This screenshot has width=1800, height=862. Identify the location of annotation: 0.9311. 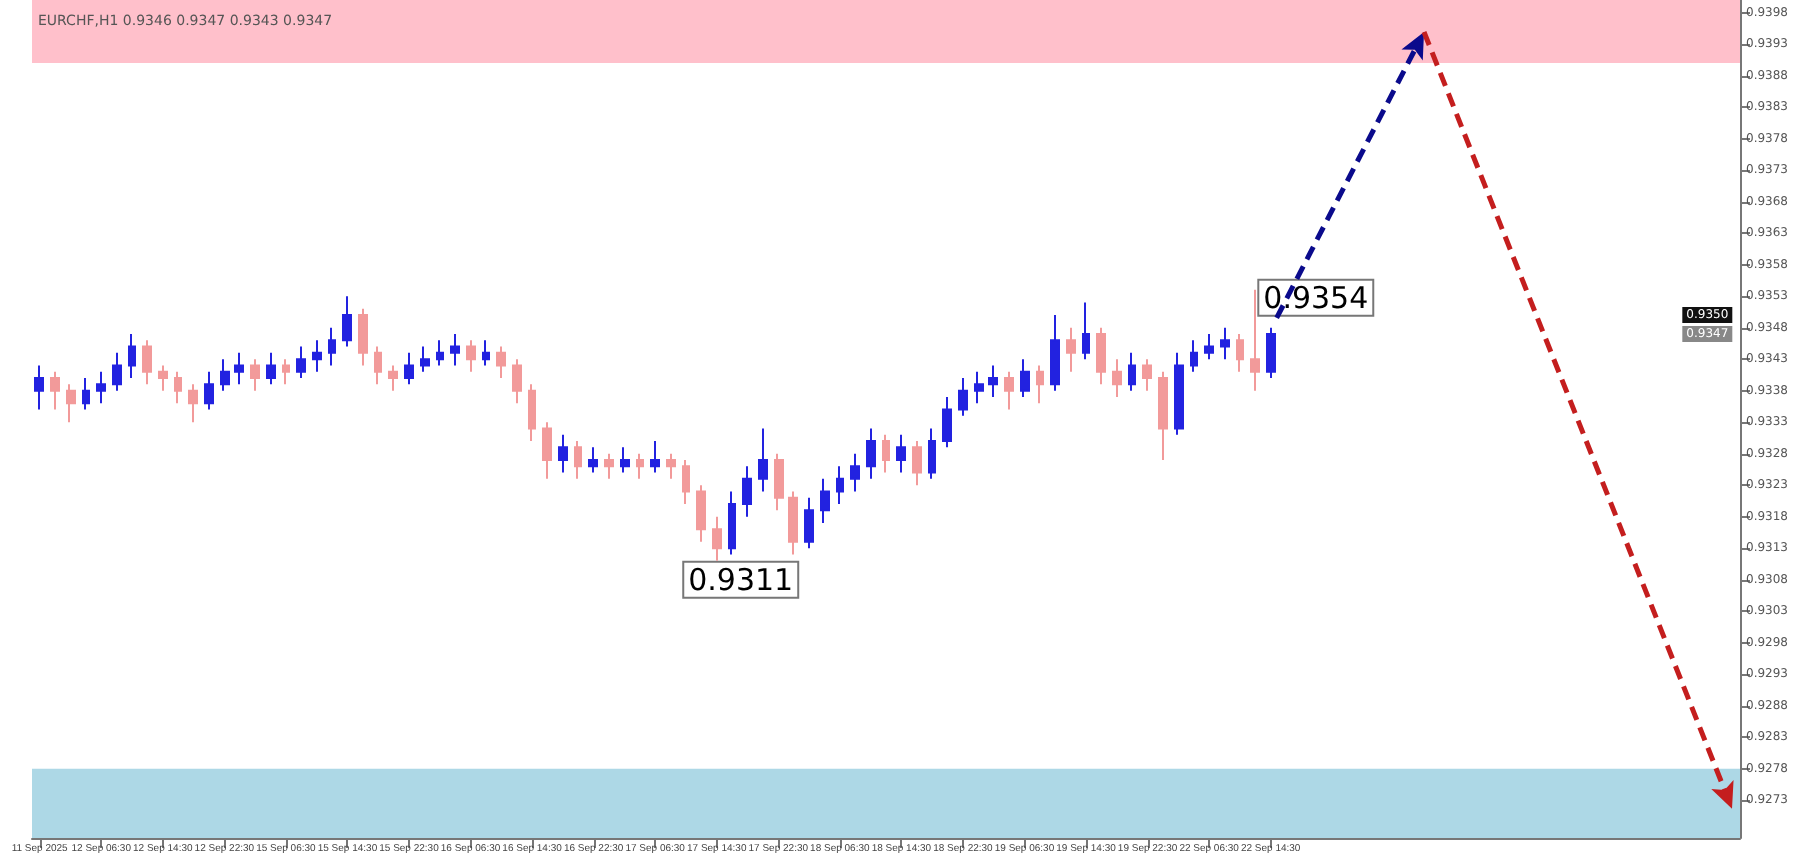
(741, 579).